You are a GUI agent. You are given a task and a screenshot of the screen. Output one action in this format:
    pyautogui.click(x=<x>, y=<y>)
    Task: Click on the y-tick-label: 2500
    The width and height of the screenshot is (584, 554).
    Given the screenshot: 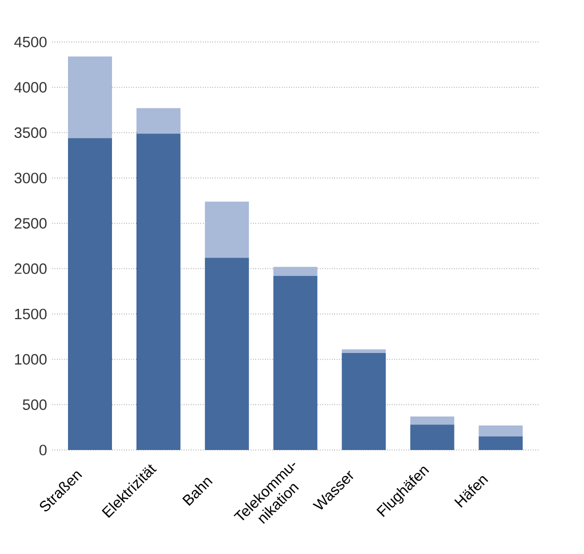 What is the action you would take?
    pyautogui.click(x=30, y=223)
    